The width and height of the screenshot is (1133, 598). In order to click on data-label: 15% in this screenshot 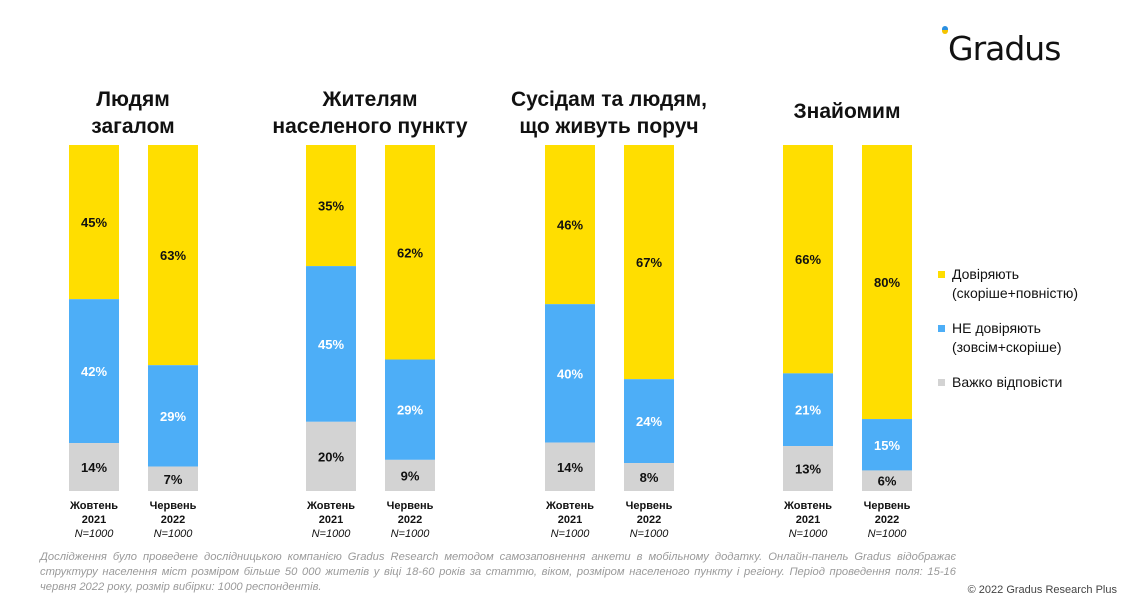, I will do `click(887, 445)`.